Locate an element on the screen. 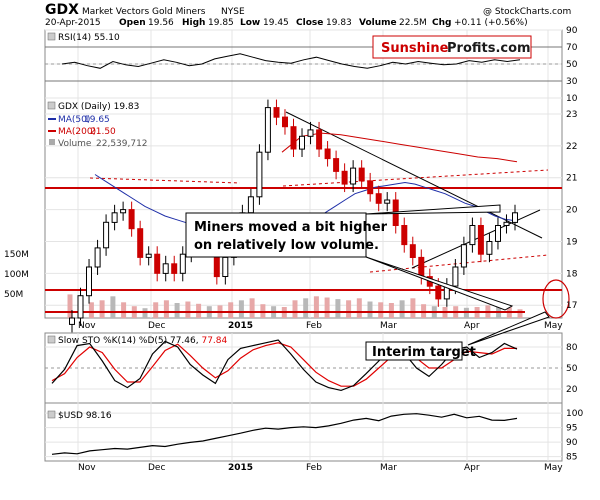  ma50-legend-value: 19.65 is located at coordinates (97, 120).